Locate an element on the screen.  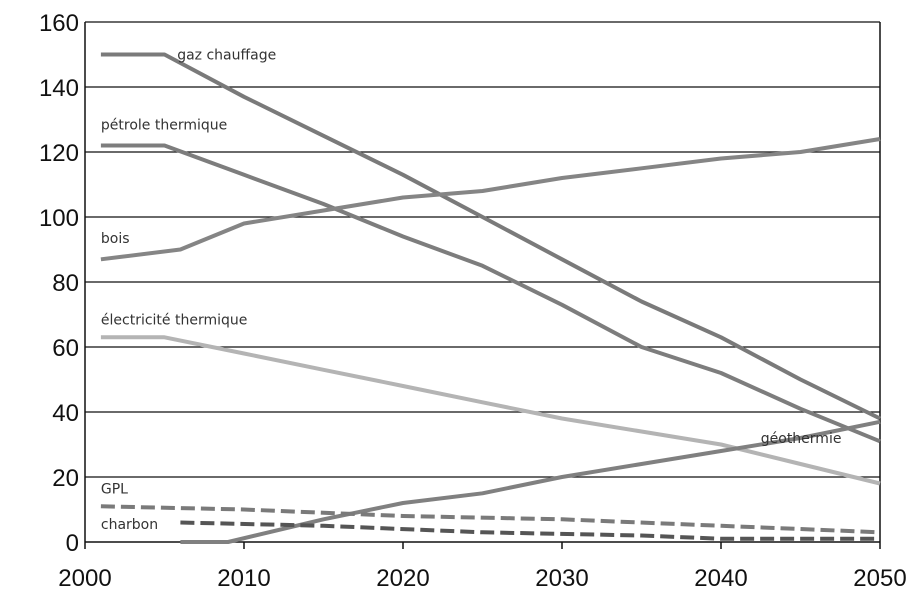
x-tick-label: 2010 is located at coordinates (243, 578).